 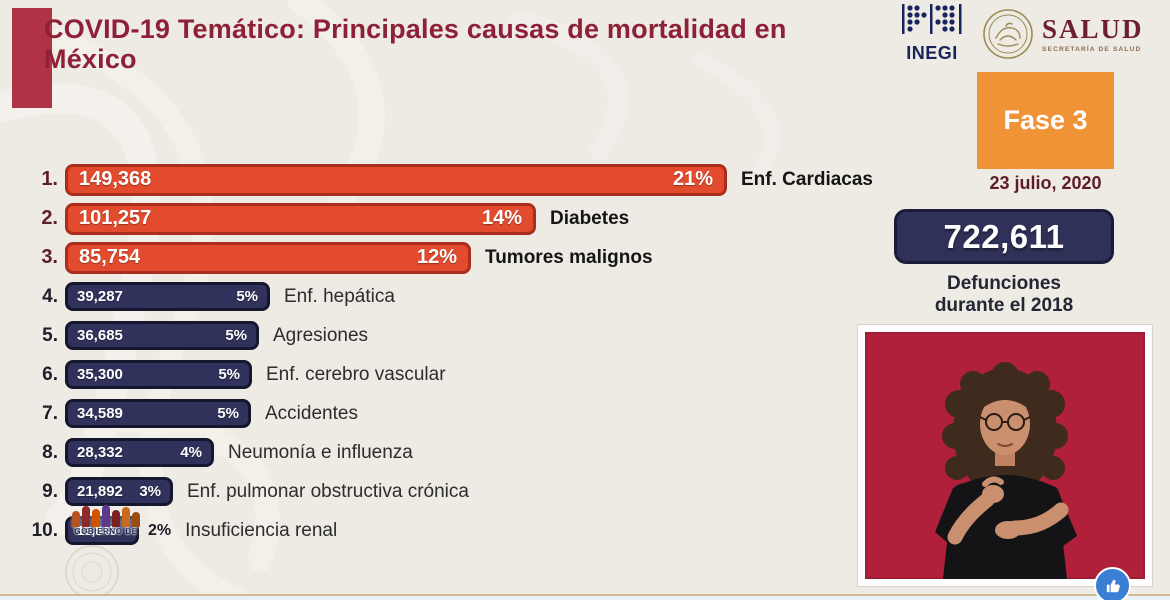 I want to click on thumbs-up-icon, so click(x=1113, y=585).